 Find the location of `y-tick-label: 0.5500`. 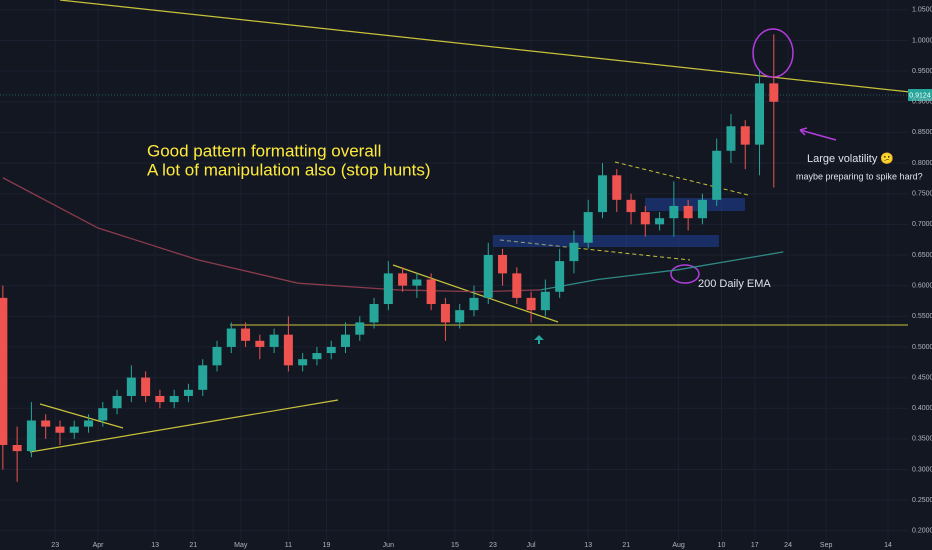

y-tick-label: 0.5500 is located at coordinates (922, 316).